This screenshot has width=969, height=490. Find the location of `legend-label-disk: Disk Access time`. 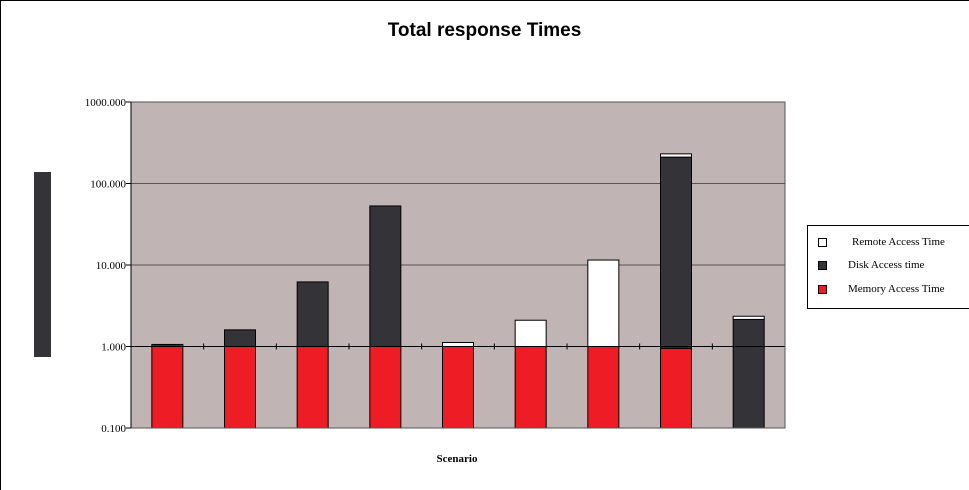

legend-label-disk: Disk Access time is located at coordinates (886, 265).